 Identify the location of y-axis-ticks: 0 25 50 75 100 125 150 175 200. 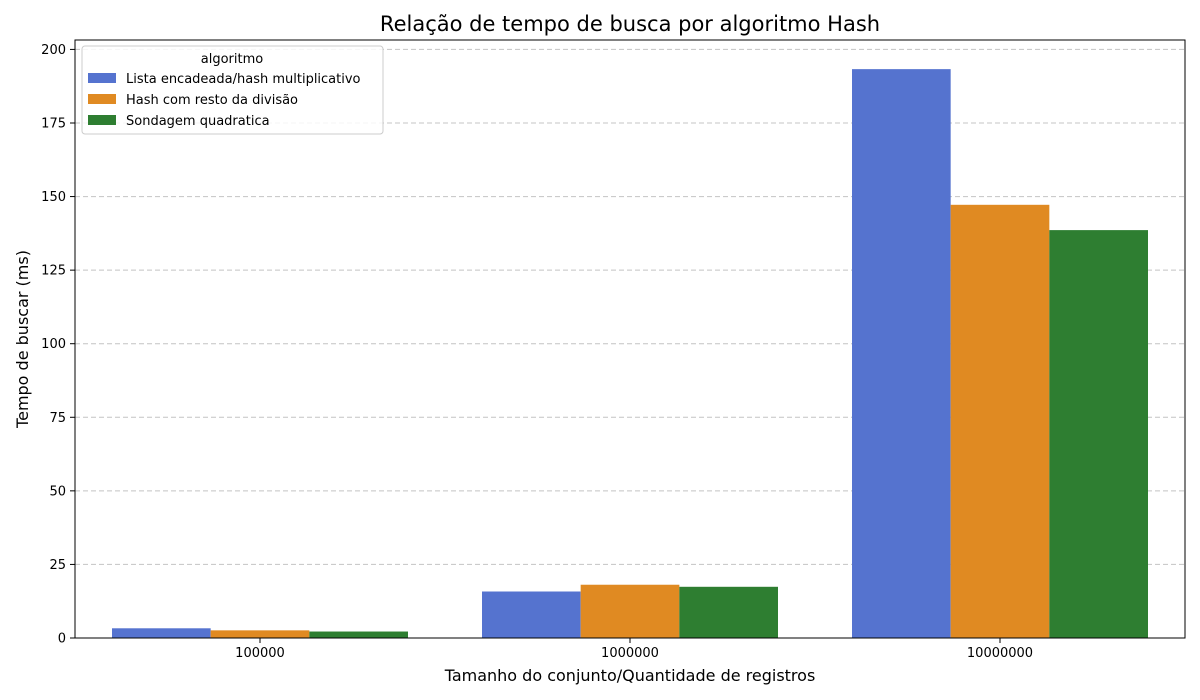
(58, 345).